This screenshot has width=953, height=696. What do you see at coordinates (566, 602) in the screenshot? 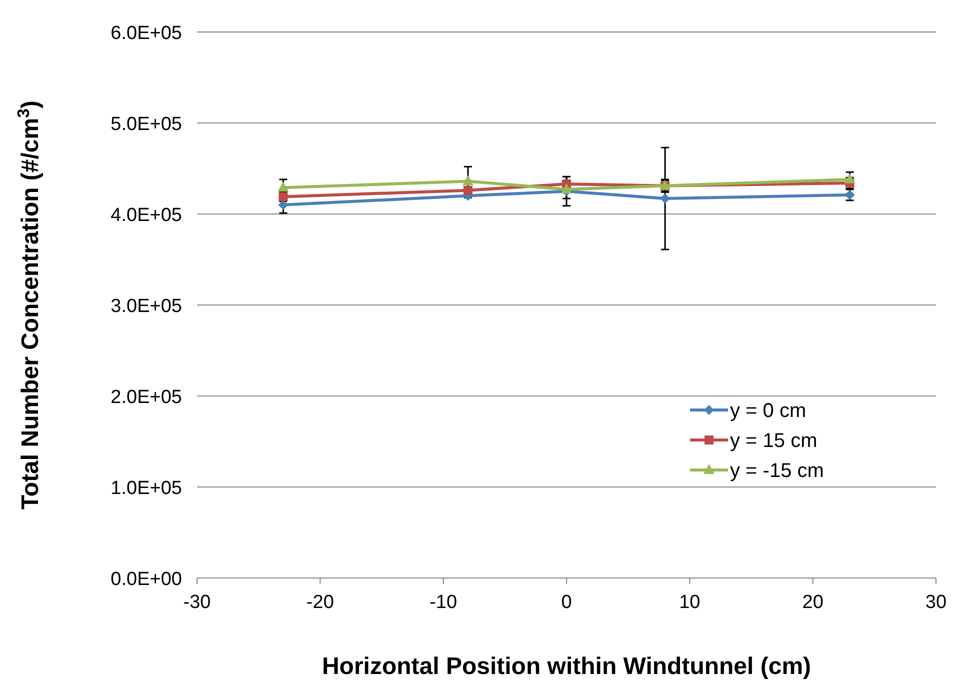
I see `x-tick-label: 0` at bounding box center [566, 602].